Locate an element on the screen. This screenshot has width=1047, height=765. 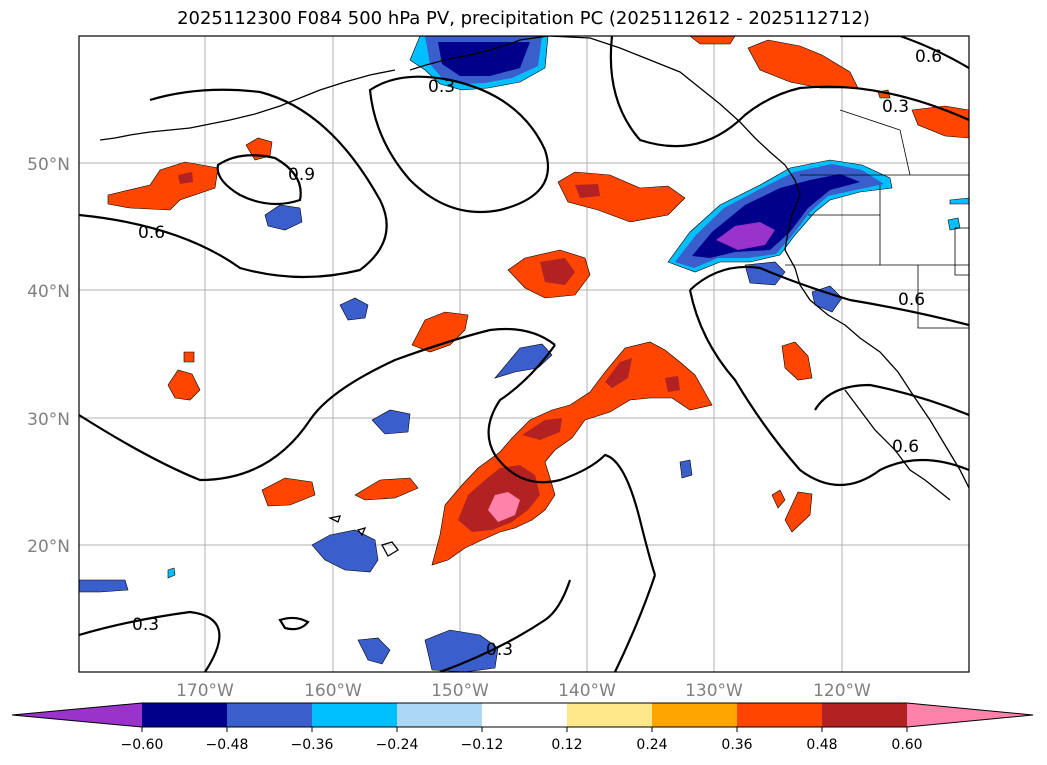
lat-label: 50°N is located at coordinates (48, 165).